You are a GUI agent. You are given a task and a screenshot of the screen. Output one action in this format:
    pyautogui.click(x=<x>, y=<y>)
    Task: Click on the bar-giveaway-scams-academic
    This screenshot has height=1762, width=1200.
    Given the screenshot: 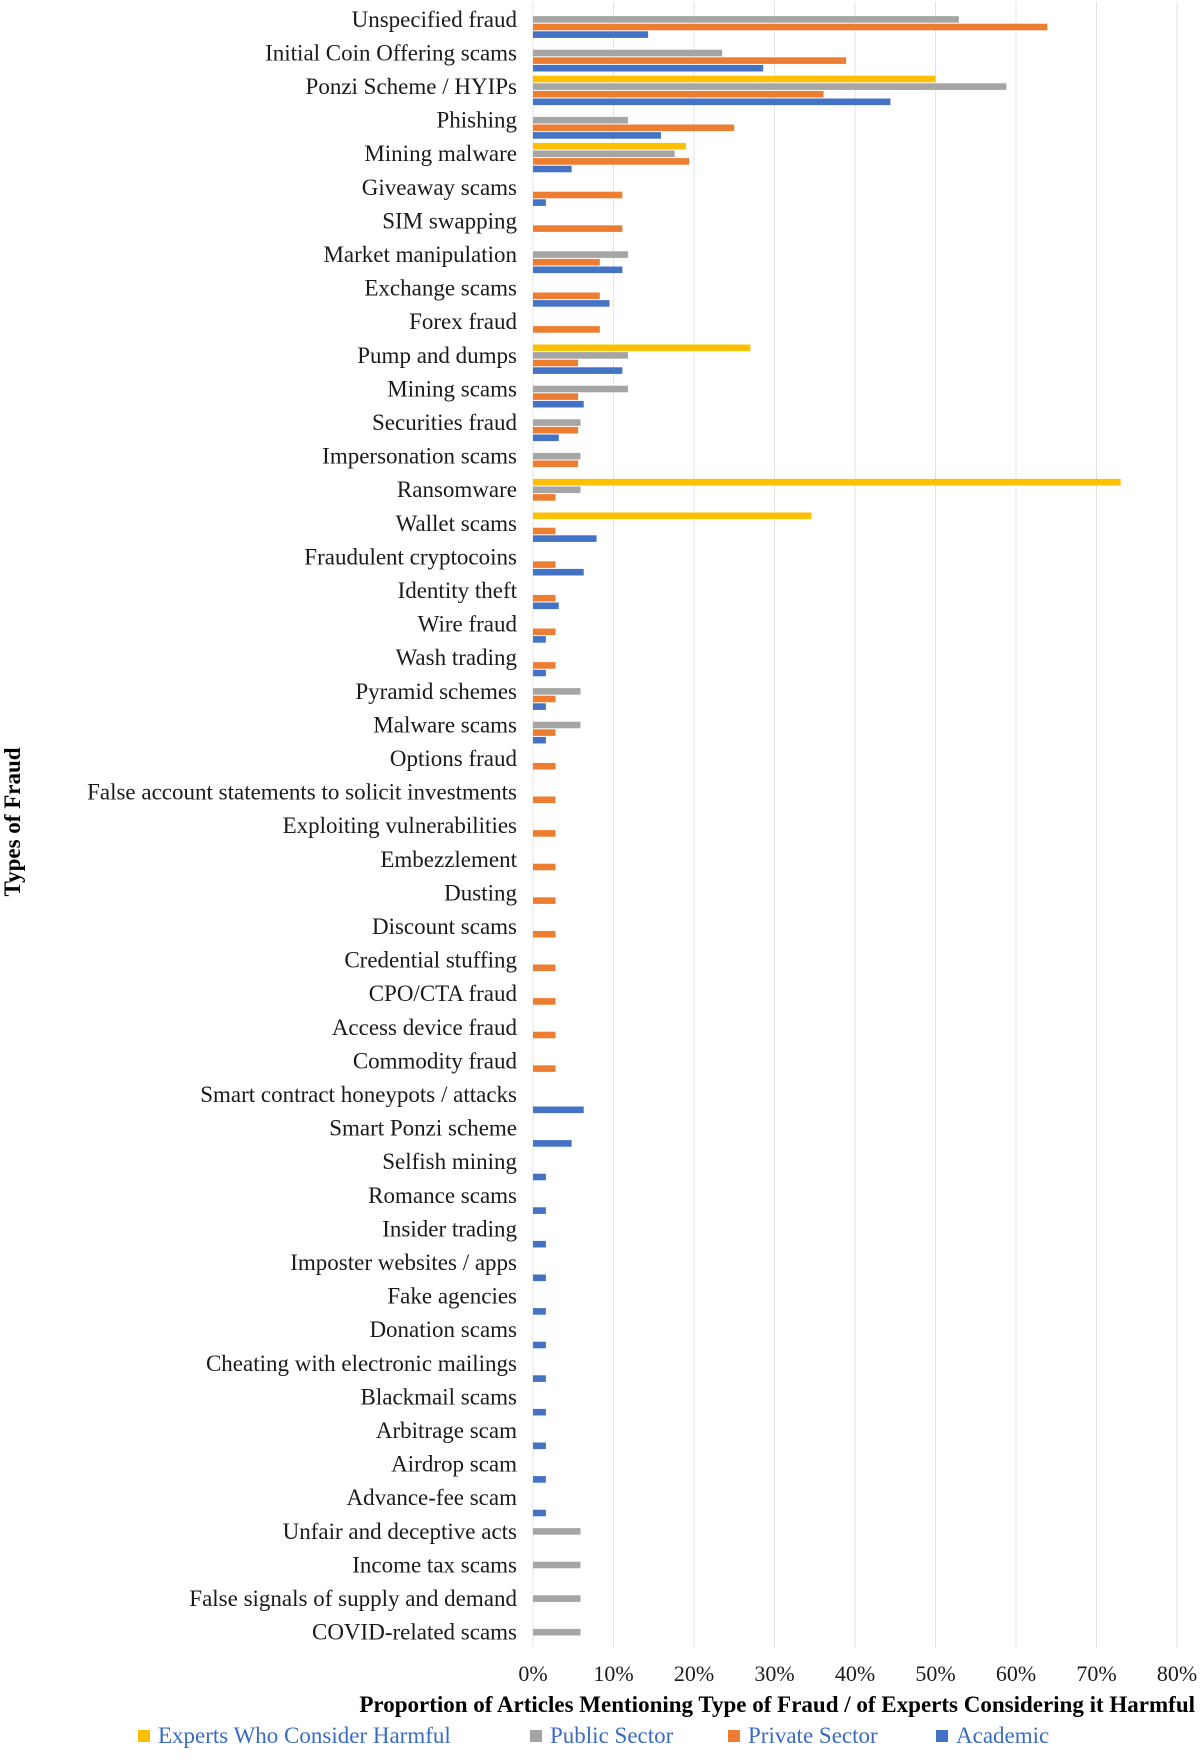 What is the action you would take?
    pyautogui.click(x=539, y=202)
    